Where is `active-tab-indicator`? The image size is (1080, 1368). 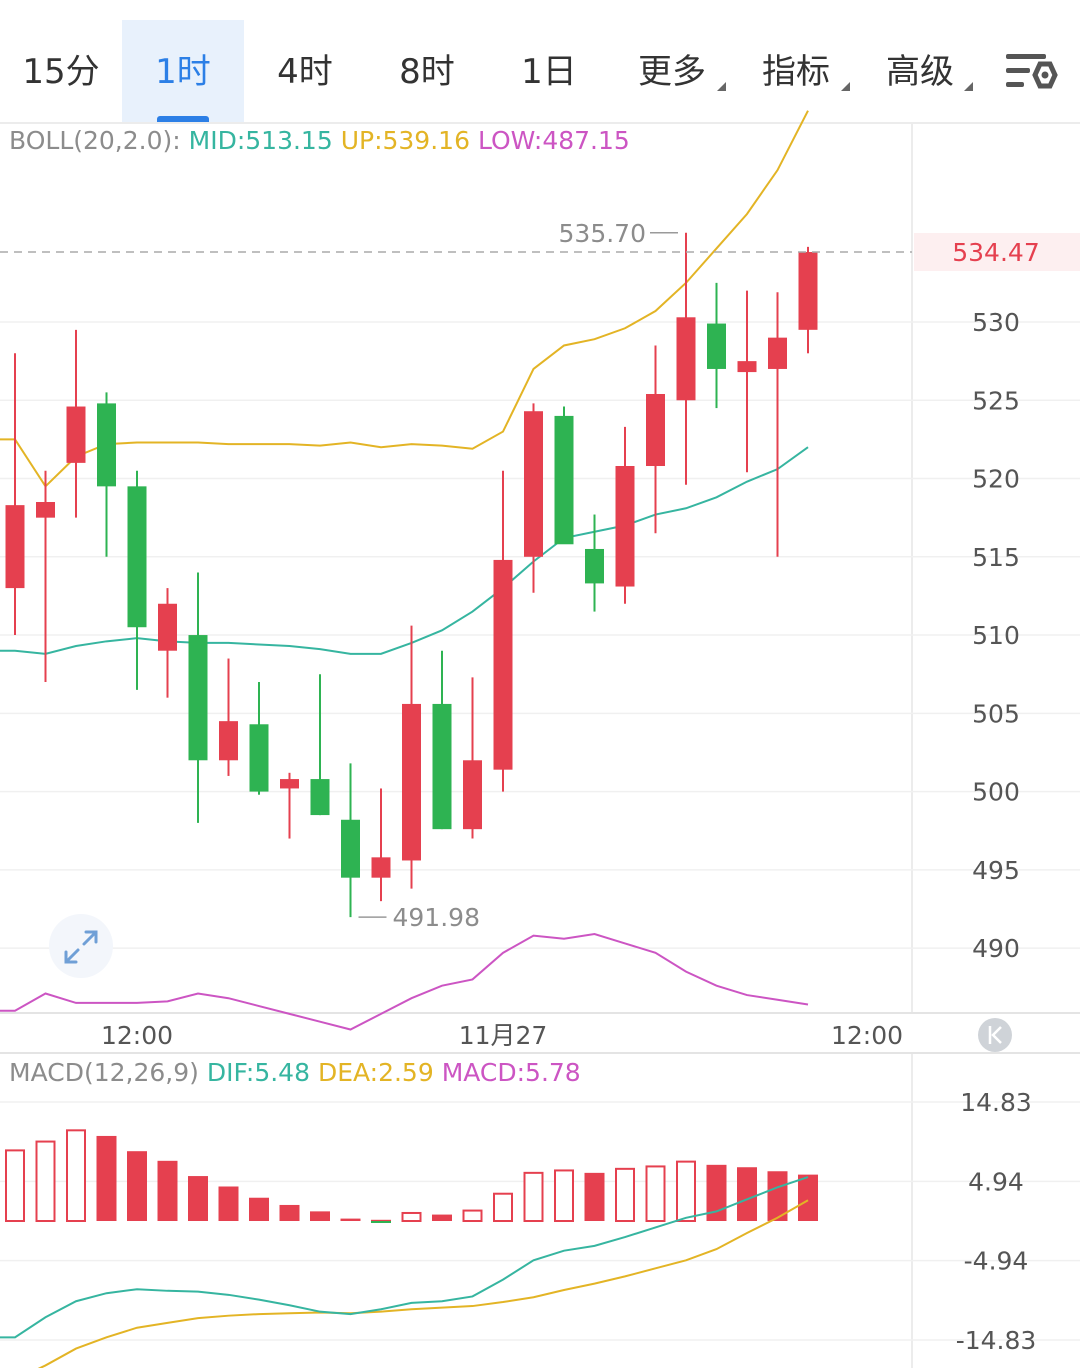
active-tab-indicator is located at coordinates (183, 119).